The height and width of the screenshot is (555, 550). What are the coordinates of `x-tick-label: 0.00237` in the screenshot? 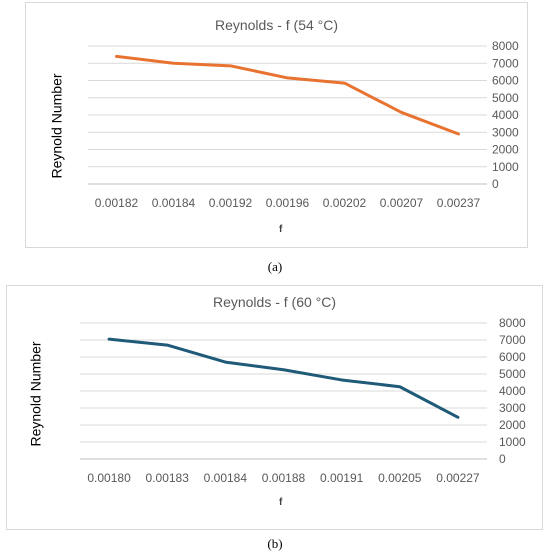 It's located at (459, 203).